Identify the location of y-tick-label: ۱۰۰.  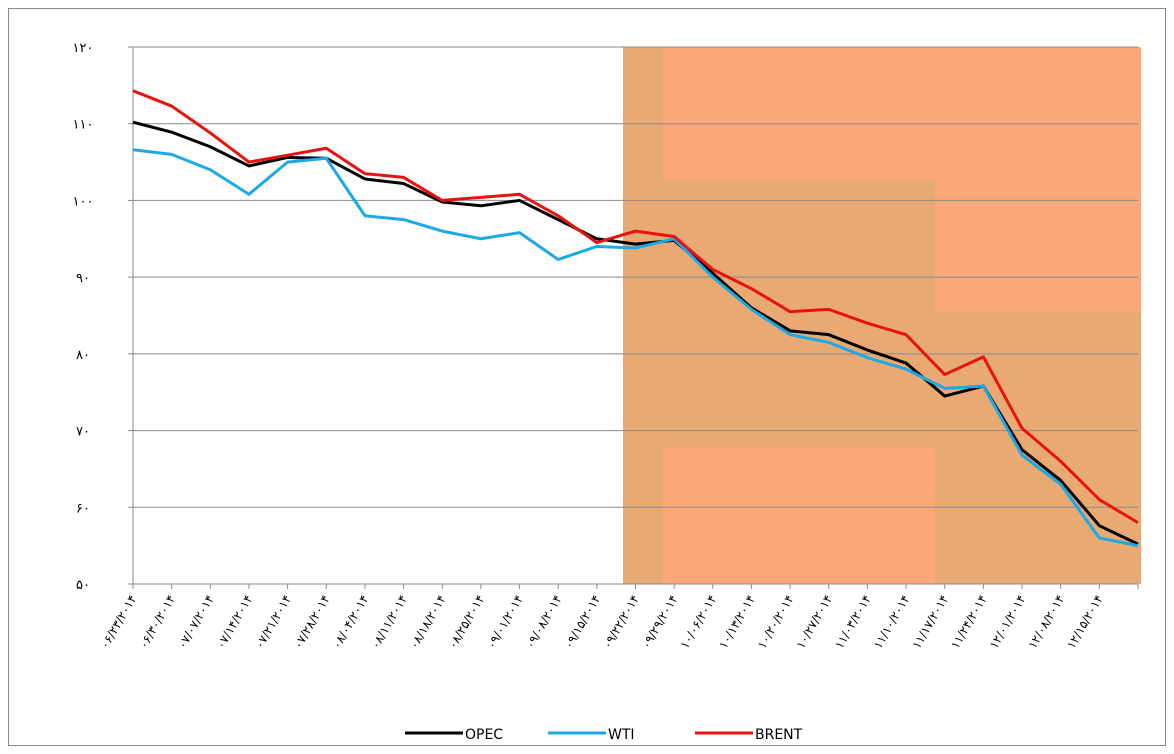
(83, 201).